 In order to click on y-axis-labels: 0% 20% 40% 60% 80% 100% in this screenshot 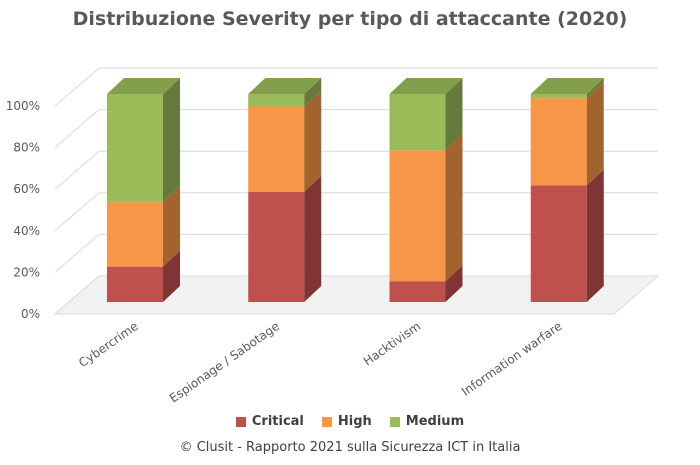, I will do `click(23, 210)`.